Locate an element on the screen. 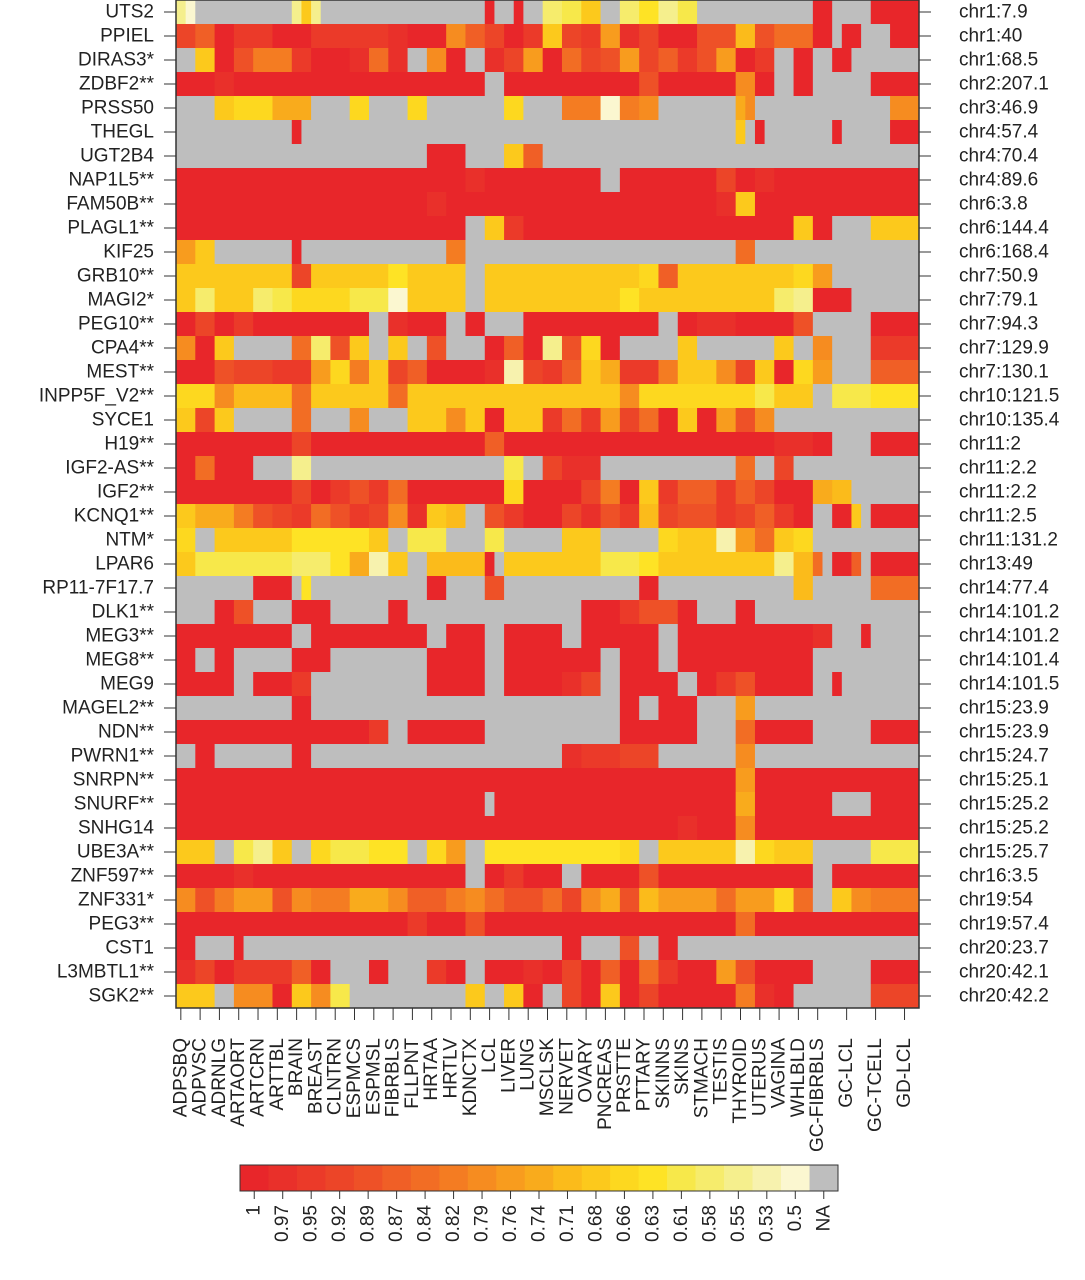 The width and height of the screenshot is (1085, 1280). tissue-label: STMACH is located at coordinates (701, 1078).